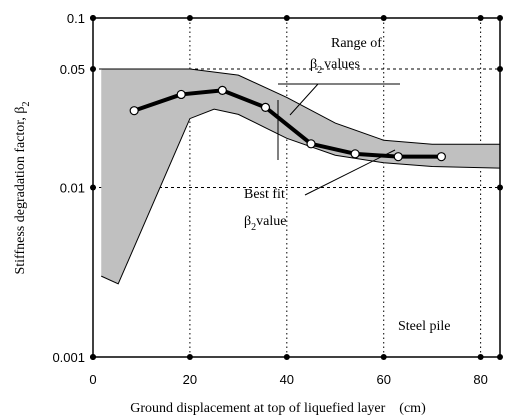 The width and height of the screenshot is (505, 419). I want to click on label-part: Stiffness degradation factor, β, so click(20, 190).